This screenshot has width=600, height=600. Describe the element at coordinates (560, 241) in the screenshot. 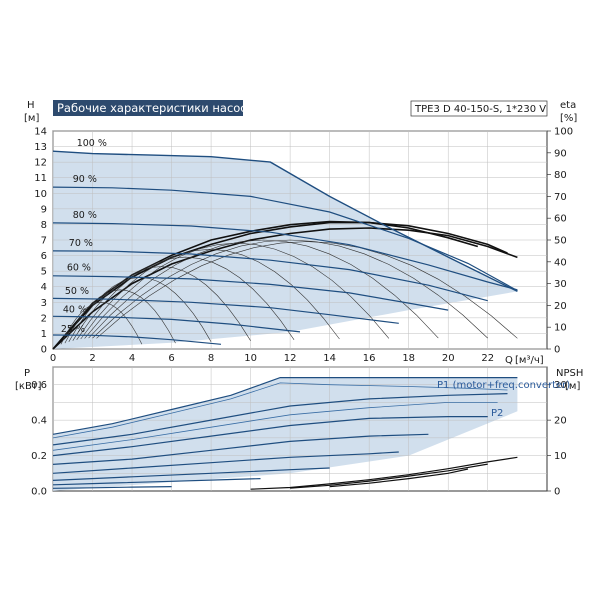

I see `y-right-tick-label: 50` at that location.